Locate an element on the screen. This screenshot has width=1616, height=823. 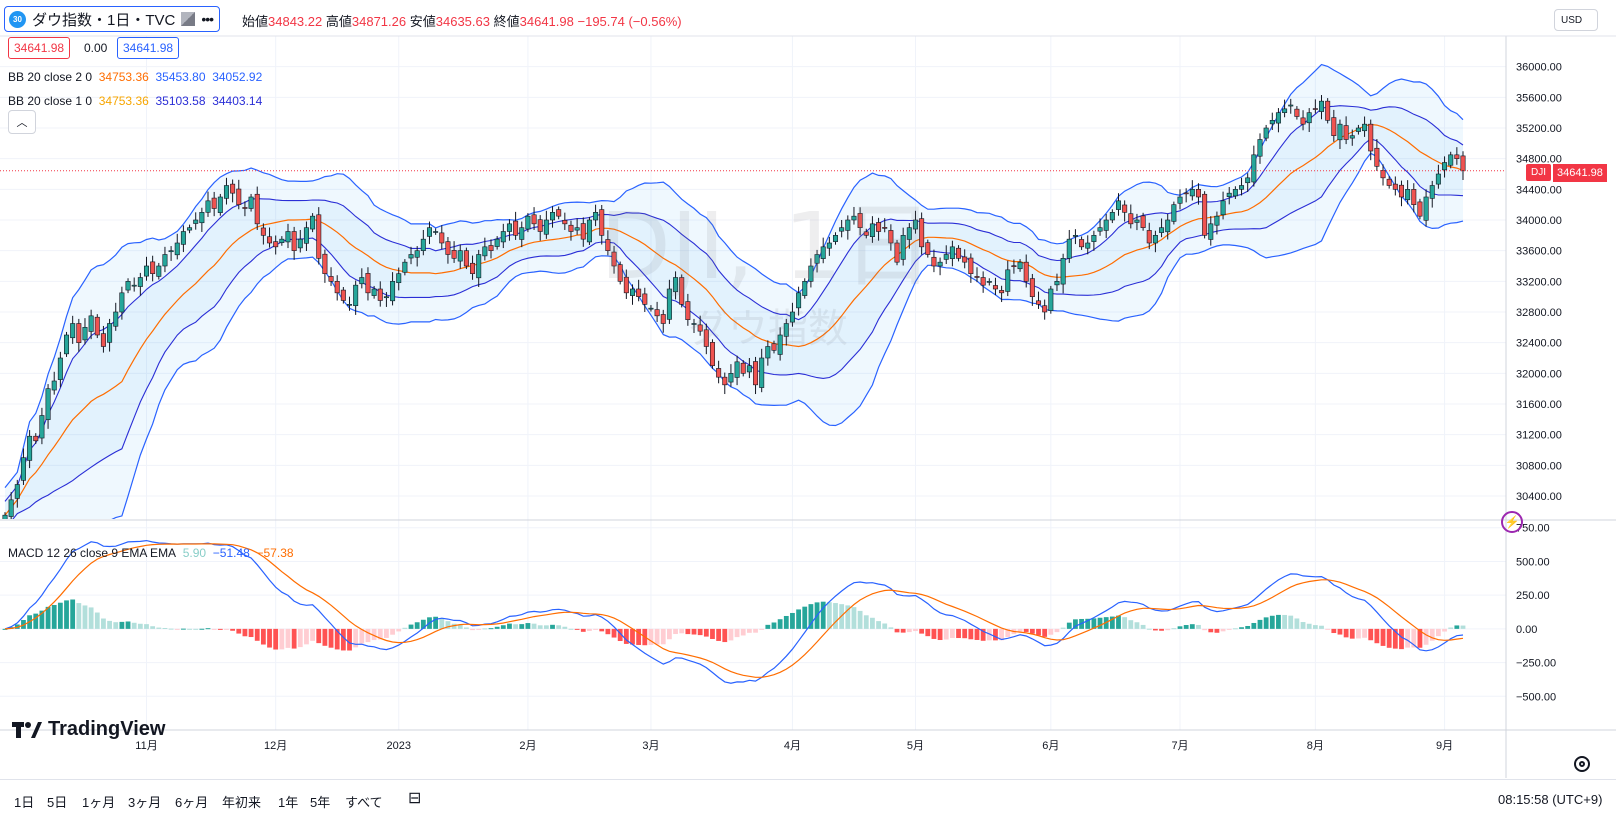
symbol-chip: 30 ダウ指数・1日・TVC ••• is located at coordinates (112, 19).